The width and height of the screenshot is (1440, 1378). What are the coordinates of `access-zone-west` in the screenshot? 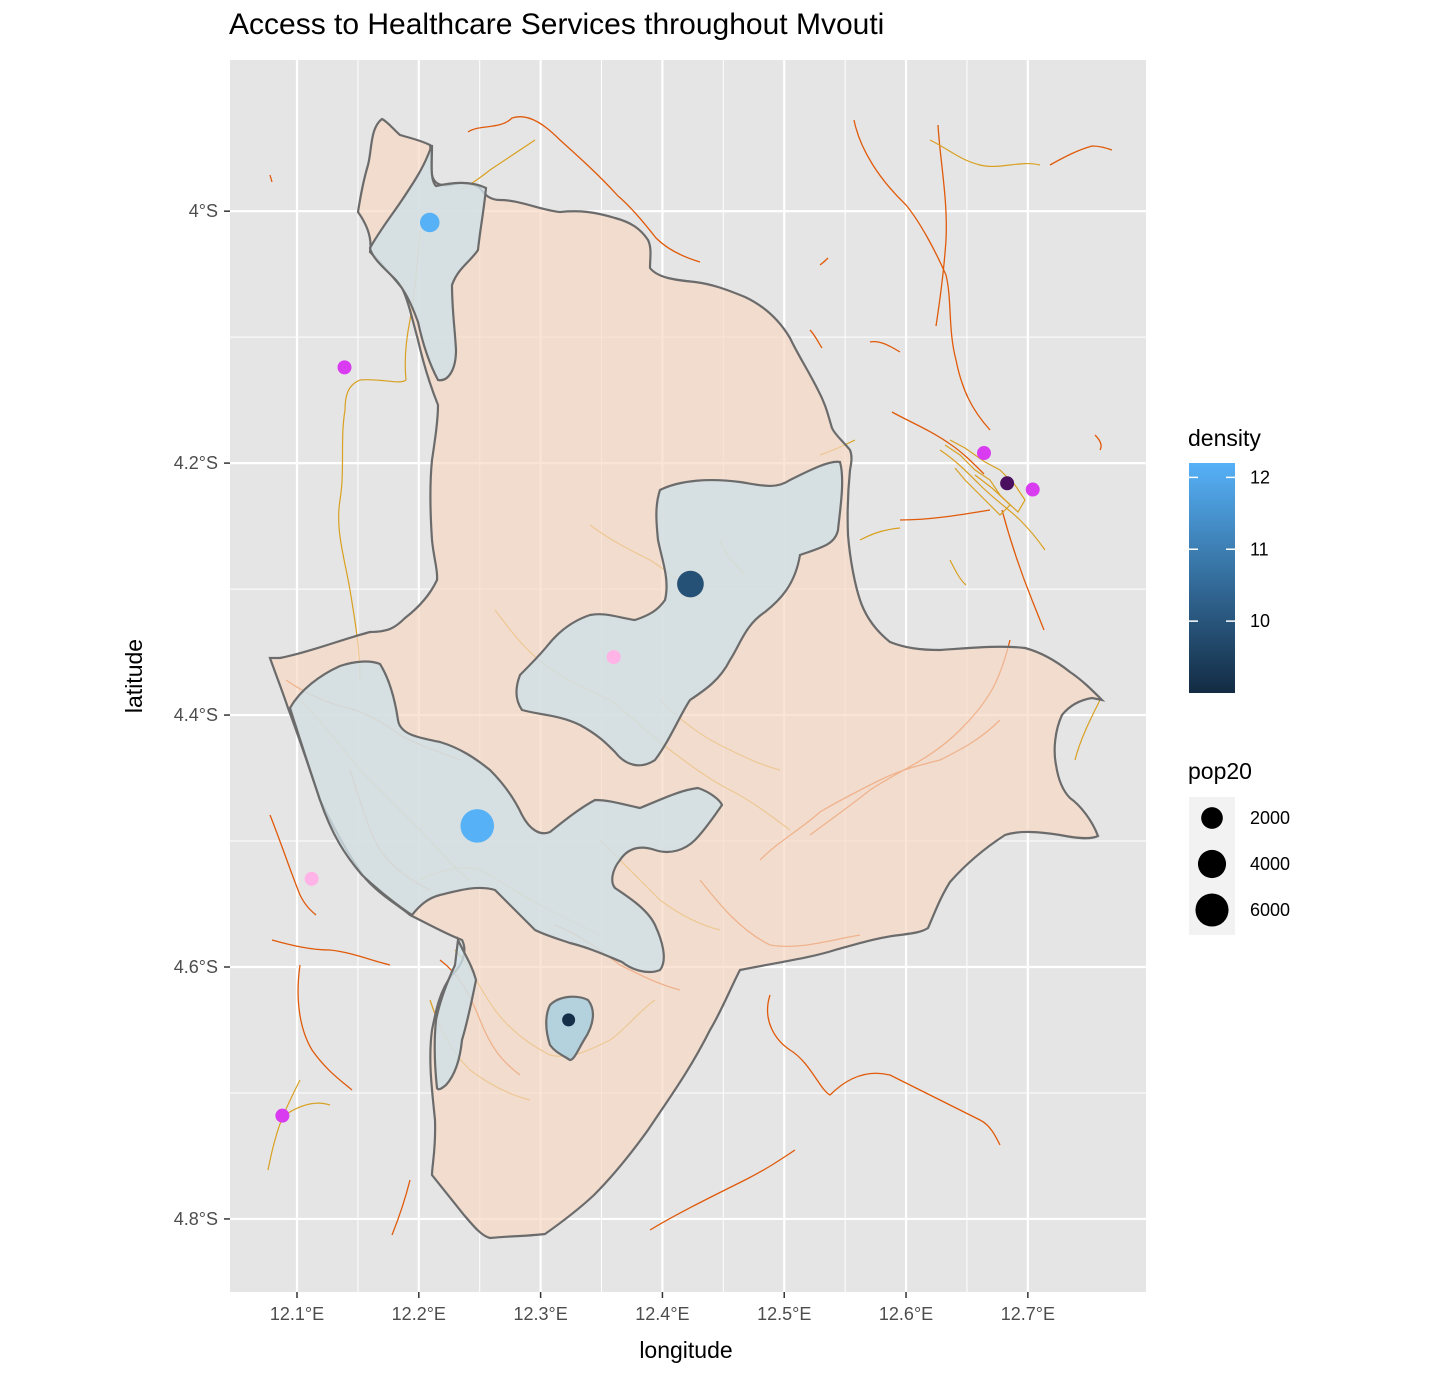 It's located at (506, 817).